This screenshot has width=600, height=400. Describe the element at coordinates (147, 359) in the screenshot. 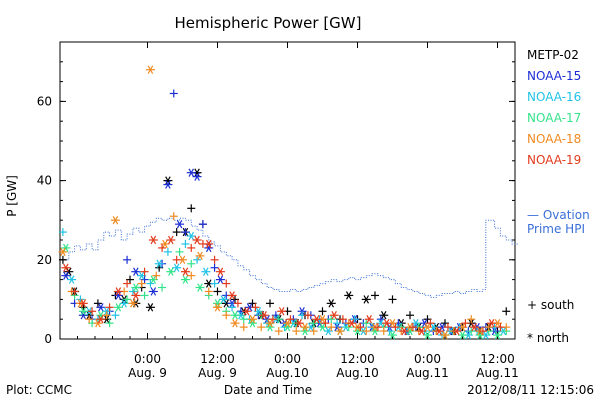

I see `x-tick-label-time: 0:00` at that location.